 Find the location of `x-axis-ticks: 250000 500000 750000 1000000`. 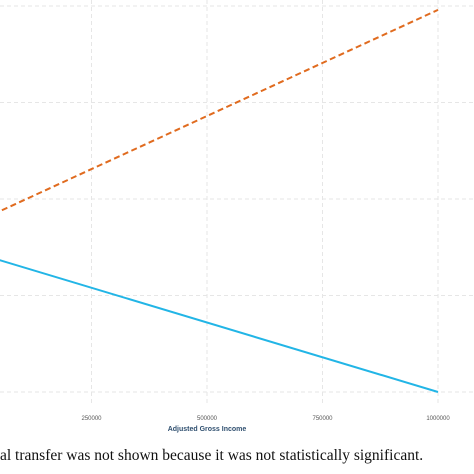

x-axis-ticks: 250000 500000 750000 1000000 is located at coordinates (265, 419).